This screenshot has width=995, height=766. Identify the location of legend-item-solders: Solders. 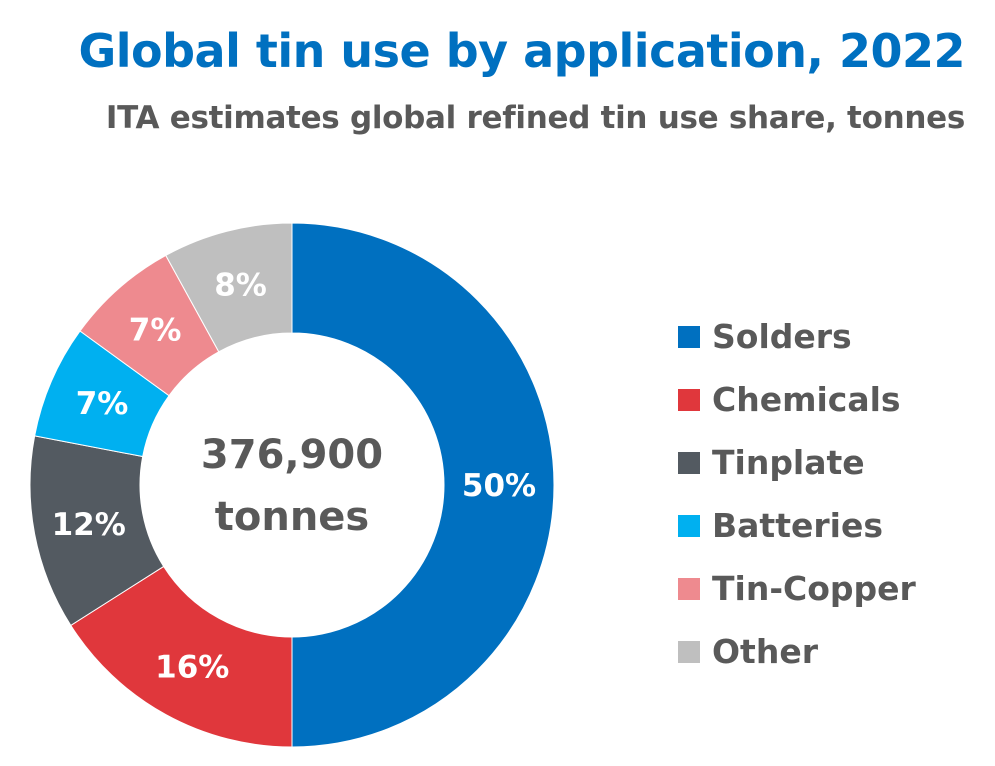
(797, 336).